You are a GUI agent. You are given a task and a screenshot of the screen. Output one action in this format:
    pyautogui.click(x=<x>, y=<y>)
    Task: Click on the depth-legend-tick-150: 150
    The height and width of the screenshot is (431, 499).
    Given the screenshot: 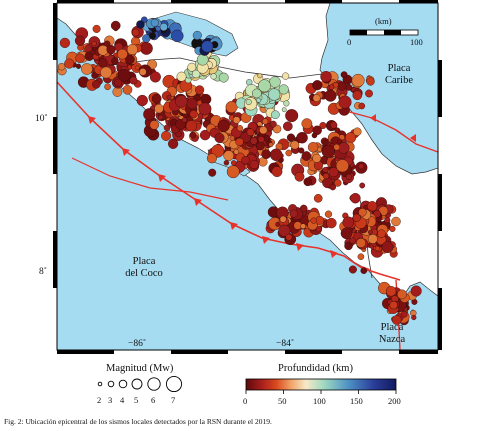 What is the action you would take?
    pyautogui.click(x=356, y=401)
    